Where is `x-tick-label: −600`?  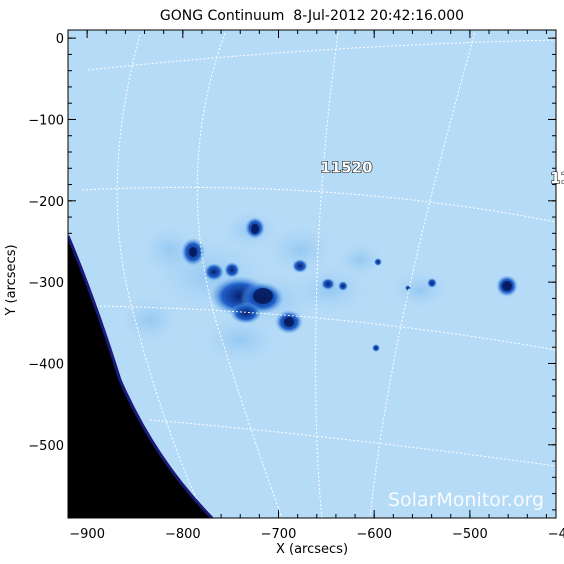
x-tick-label: −600 is located at coordinates (374, 534).